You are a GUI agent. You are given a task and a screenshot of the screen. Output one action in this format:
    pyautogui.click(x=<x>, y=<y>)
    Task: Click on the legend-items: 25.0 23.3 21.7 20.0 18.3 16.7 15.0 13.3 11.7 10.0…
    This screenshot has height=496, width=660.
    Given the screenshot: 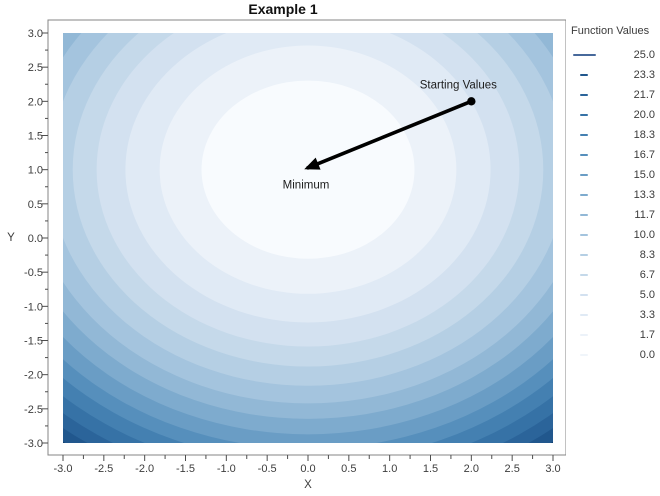 What is the action you would take?
    pyautogui.click(x=614, y=205)
    